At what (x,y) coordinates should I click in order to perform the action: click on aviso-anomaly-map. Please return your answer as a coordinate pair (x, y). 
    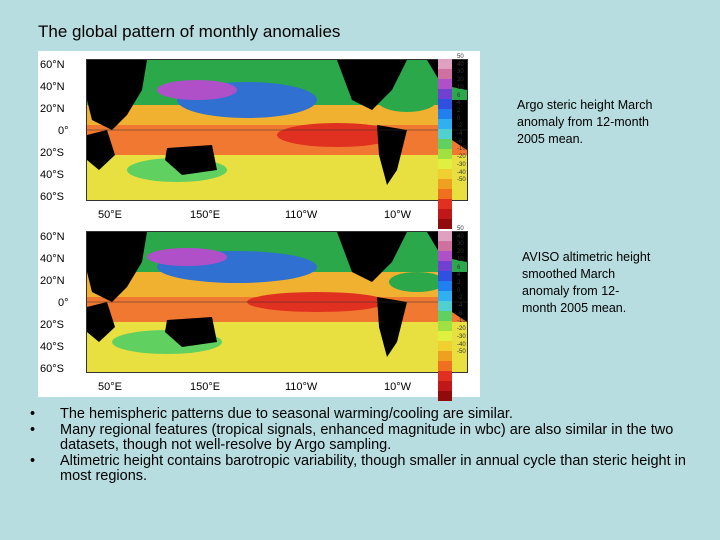
    Looking at the image, I should click on (277, 302).